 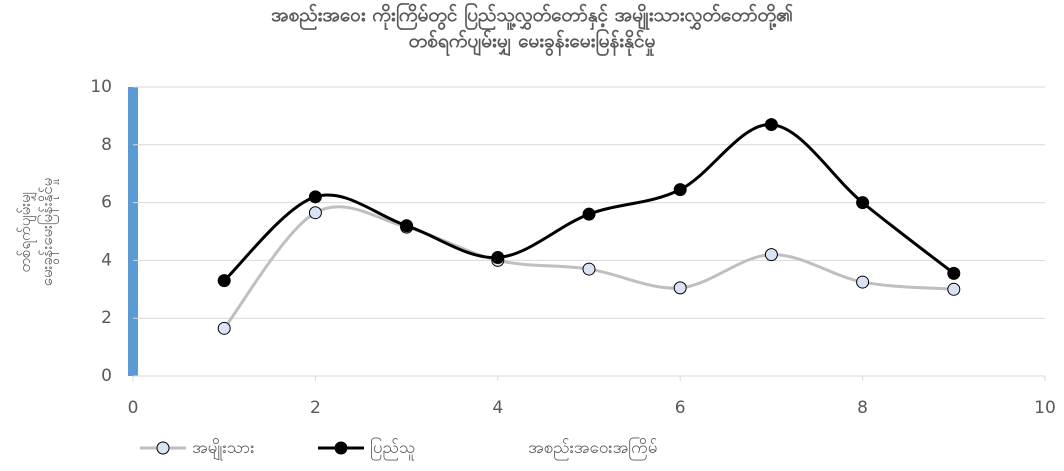 I want to click on legend-label: အစည်းအဝေးအကြိမ်, so click(x=592, y=448).